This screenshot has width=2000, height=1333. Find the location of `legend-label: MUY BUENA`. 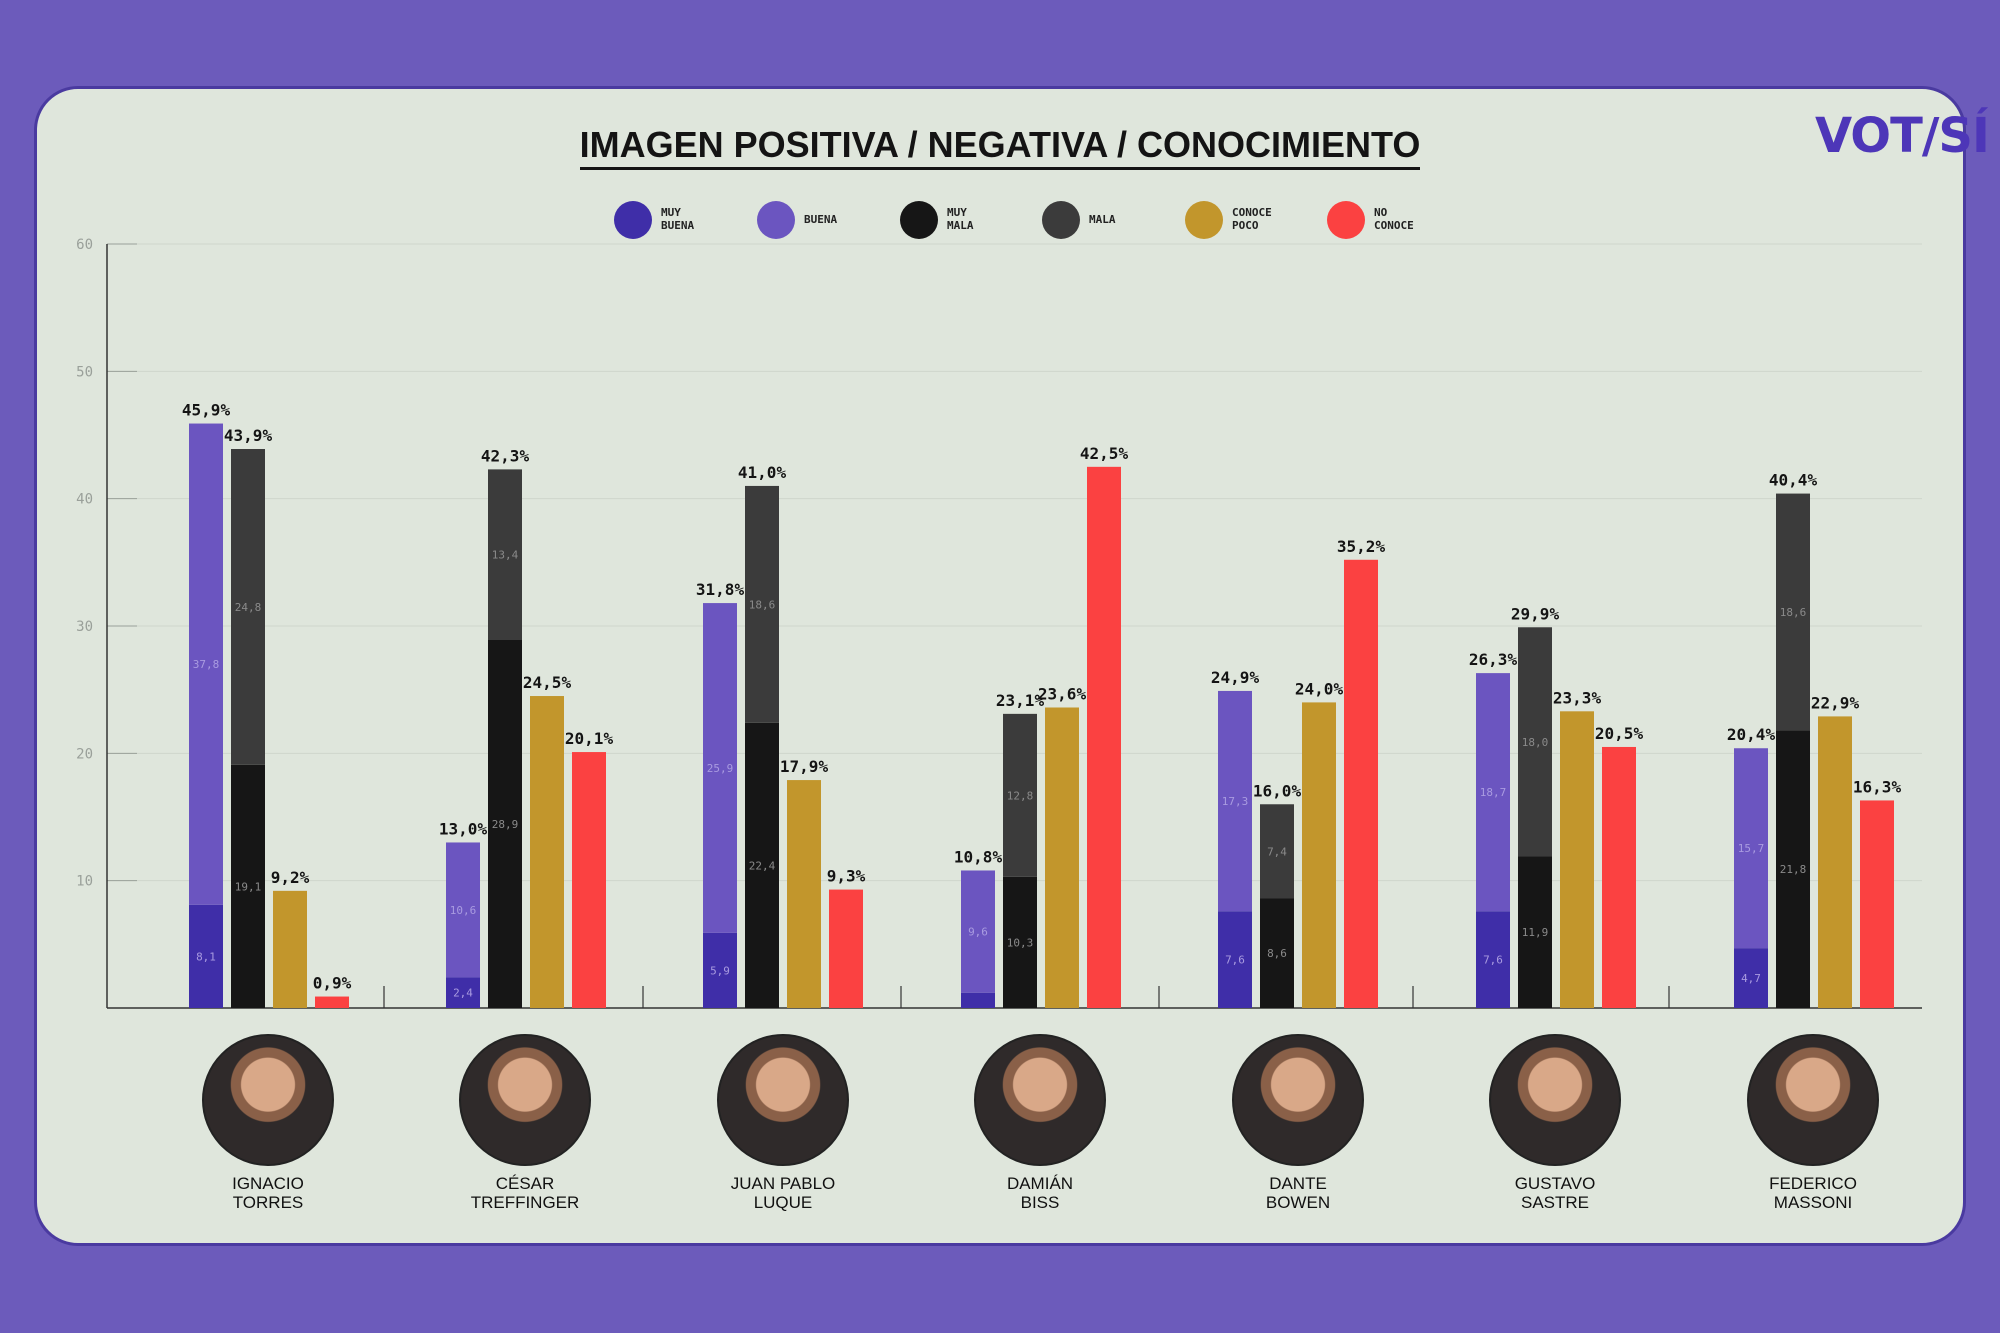

legend-label: MUY BUENA is located at coordinates (678, 219).